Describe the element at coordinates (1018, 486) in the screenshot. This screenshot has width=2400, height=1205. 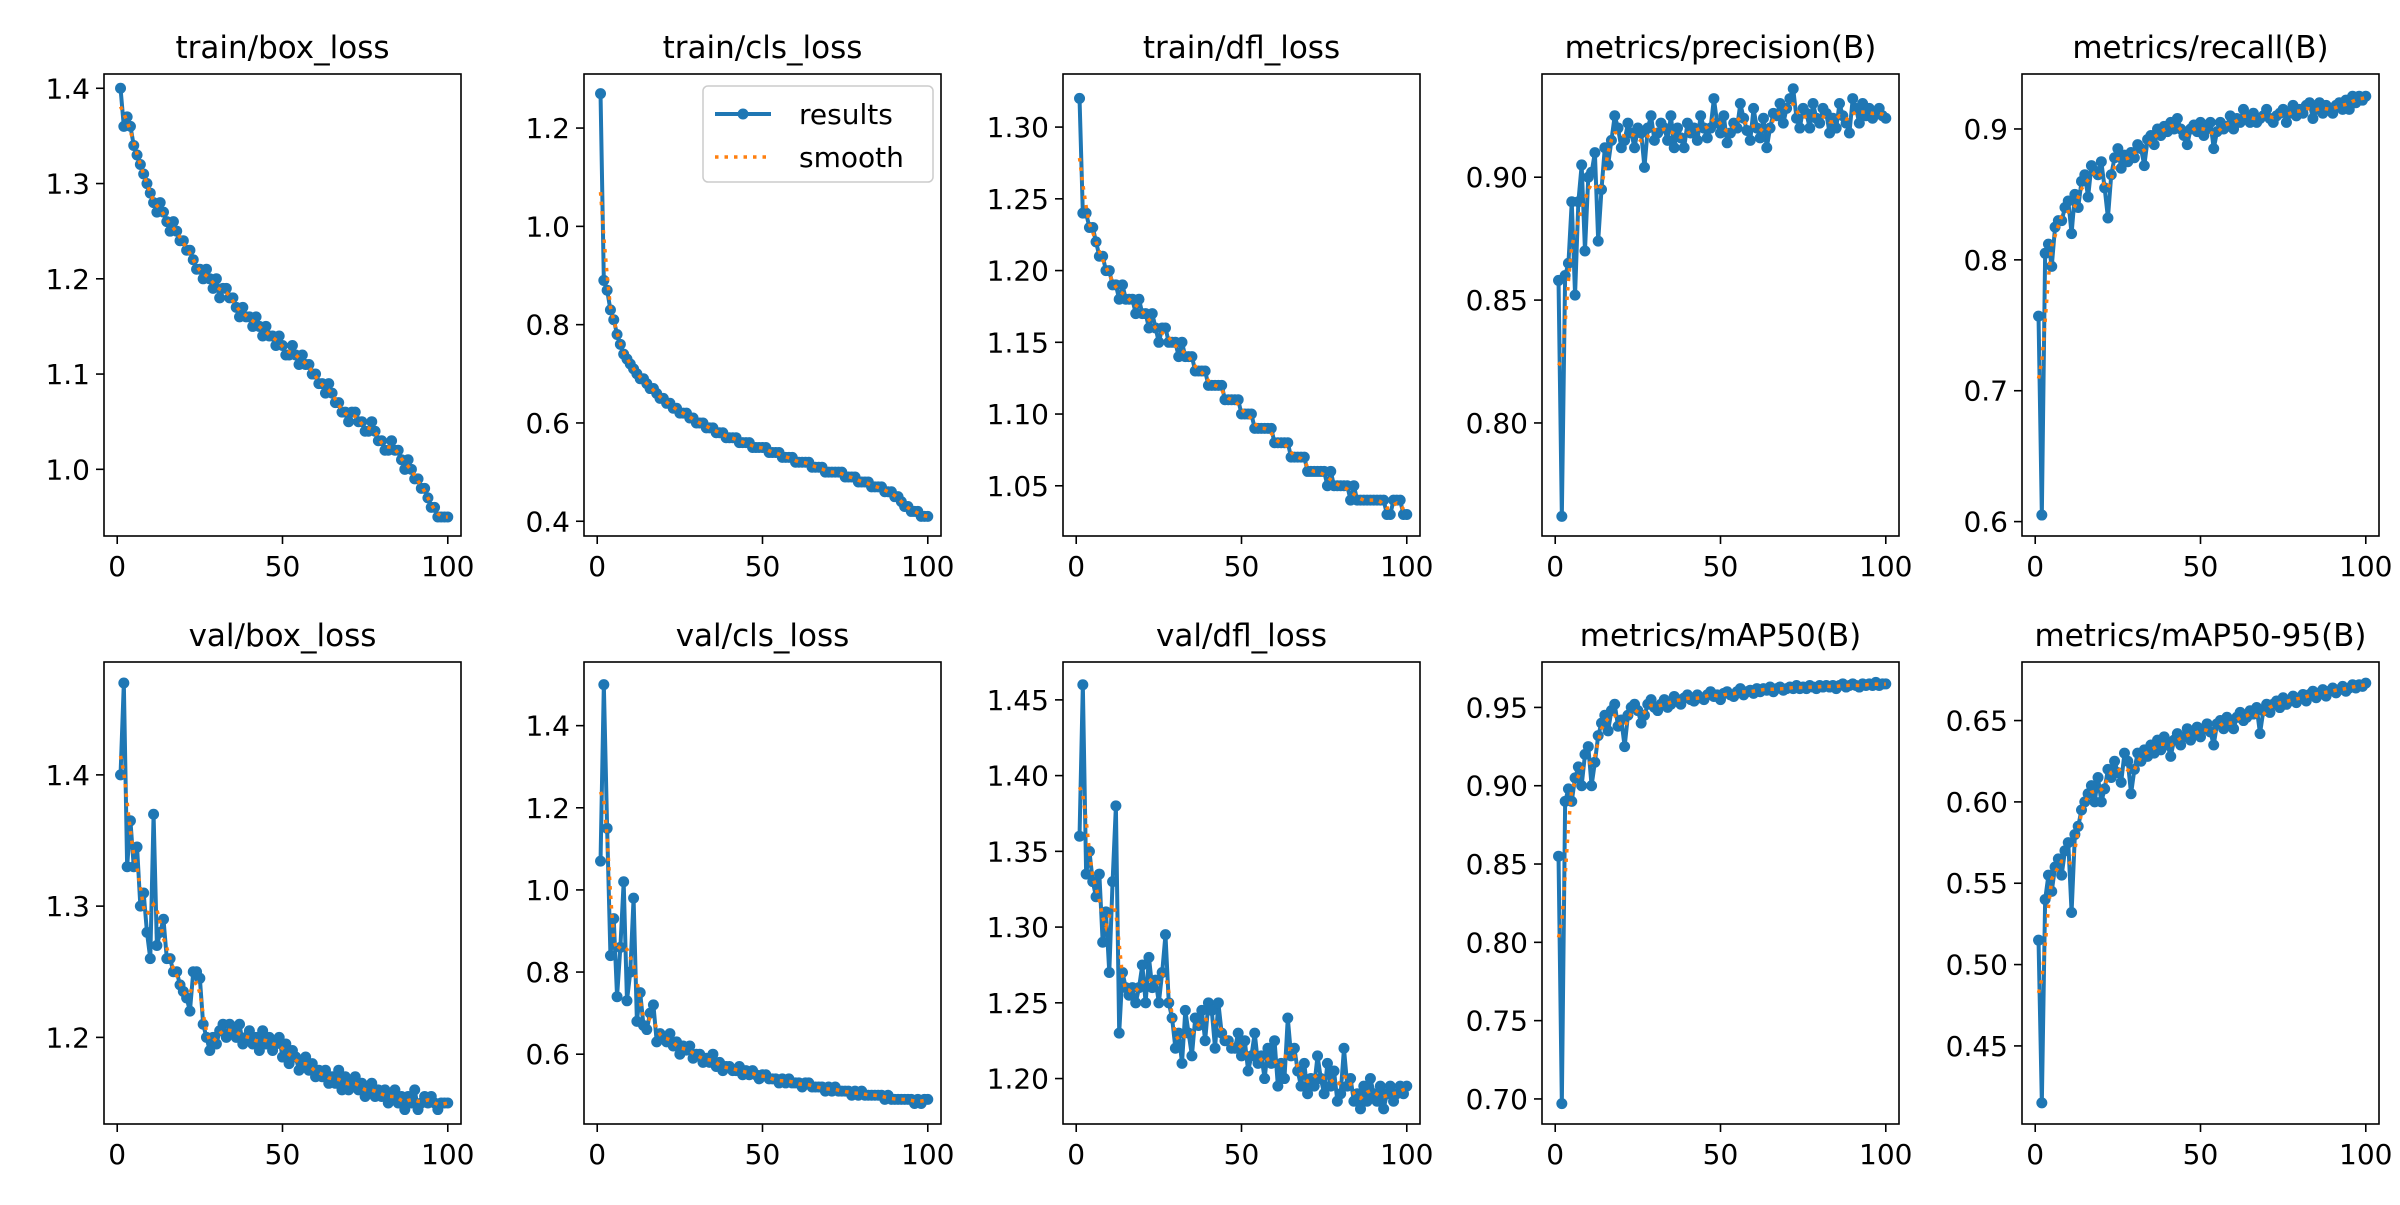
I see `y-tick-label: 1.05` at that location.